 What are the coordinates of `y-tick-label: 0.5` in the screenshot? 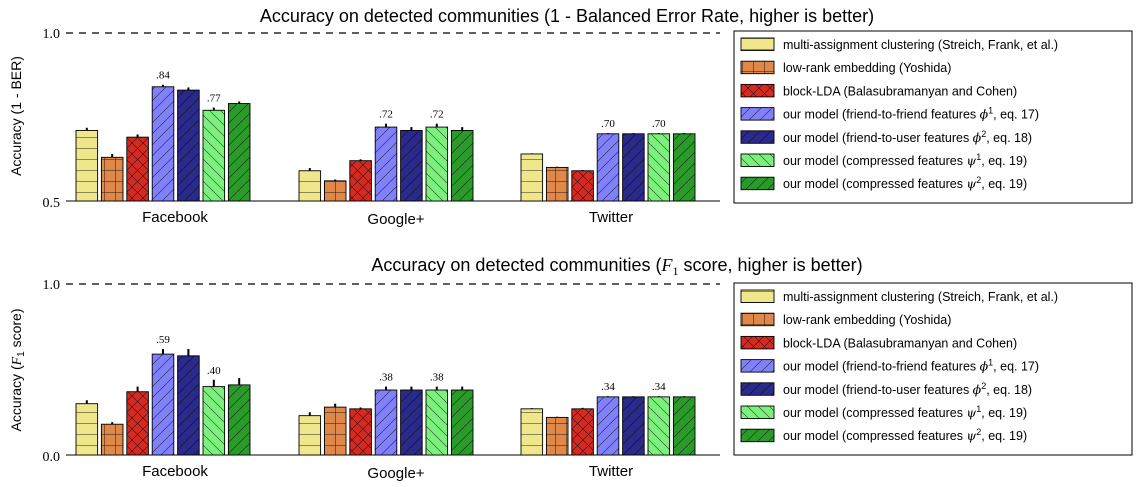 It's located at (52, 203).